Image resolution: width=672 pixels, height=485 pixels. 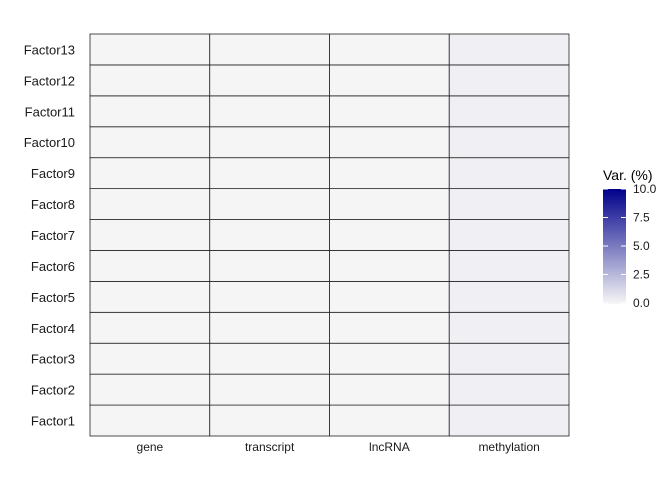 What do you see at coordinates (53, 173) in the screenshot?
I see `y-tick-label: Factor9` at bounding box center [53, 173].